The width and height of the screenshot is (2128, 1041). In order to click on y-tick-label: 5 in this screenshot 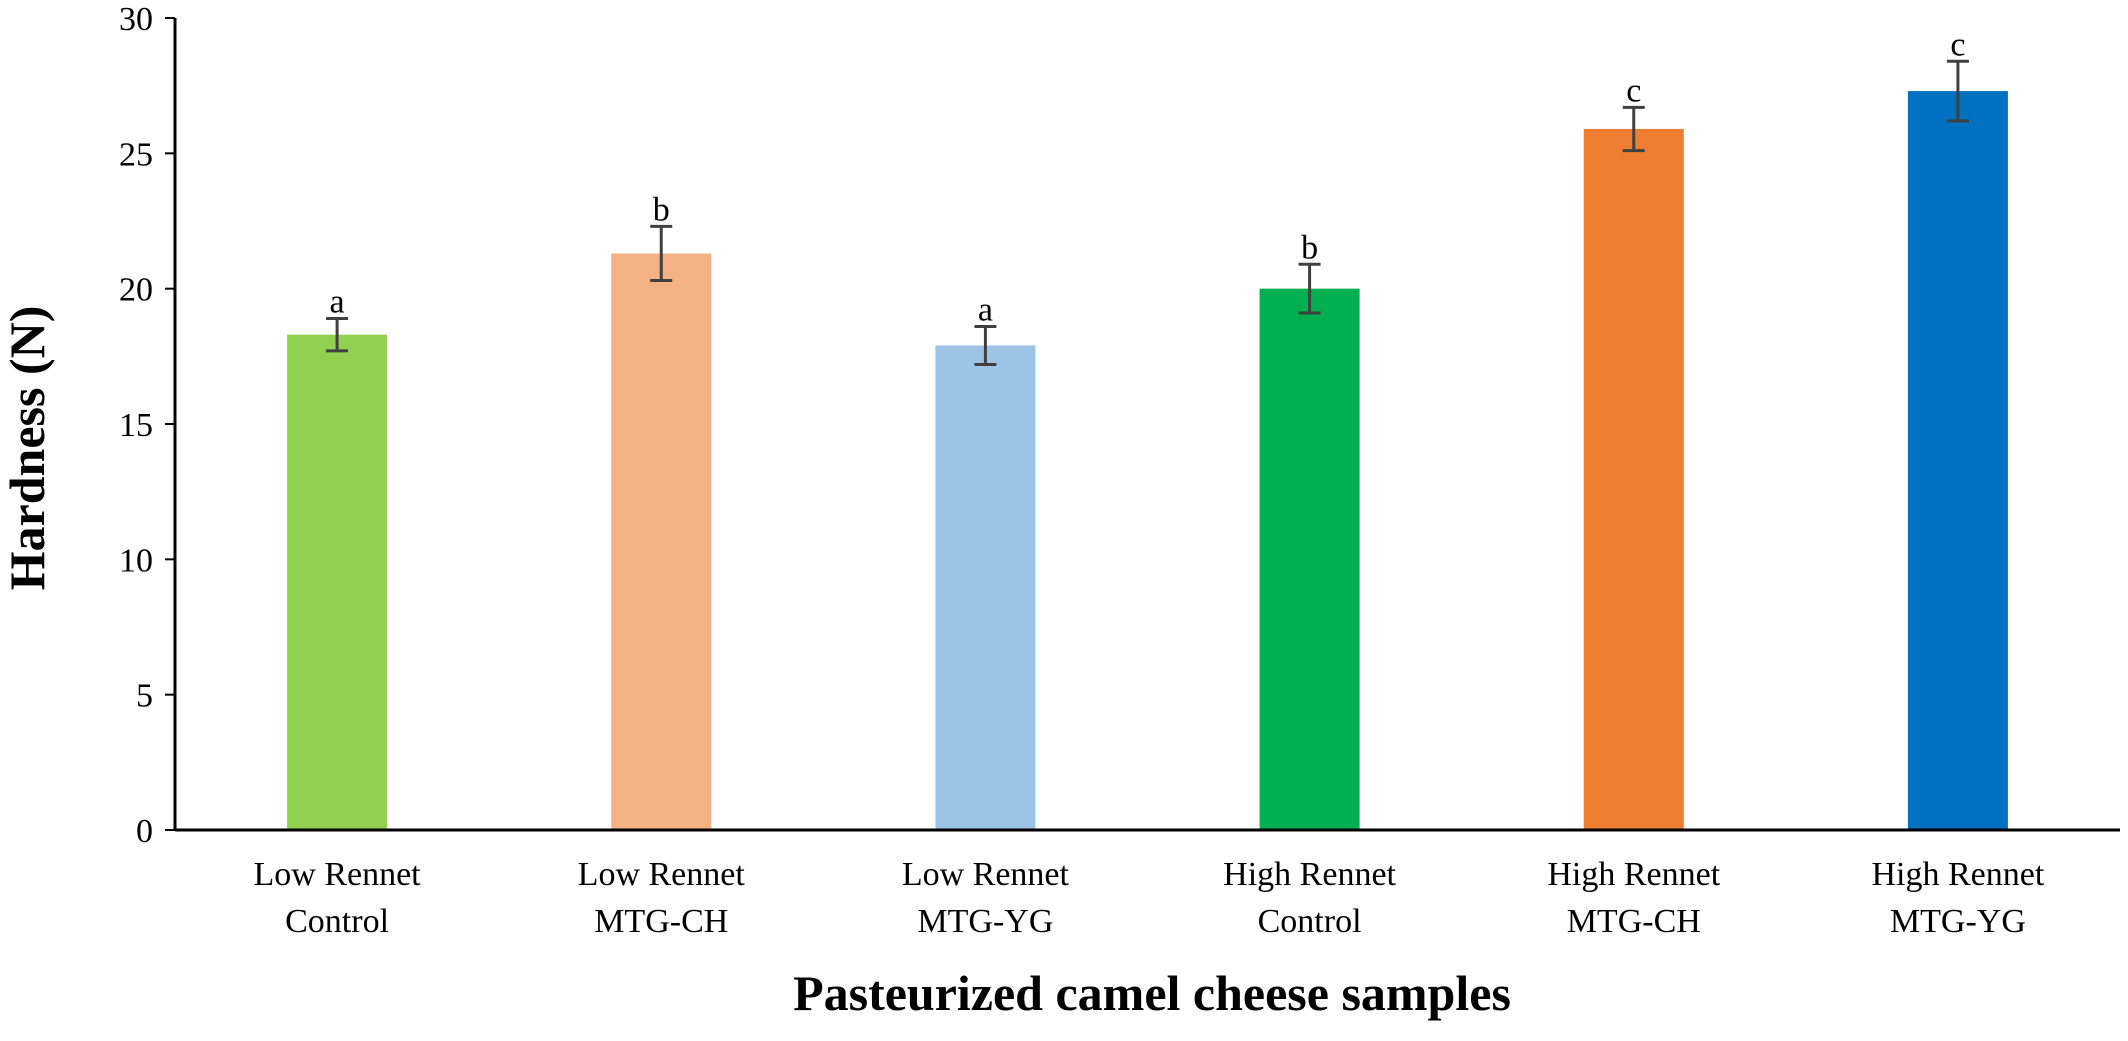, I will do `click(144, 696)`.